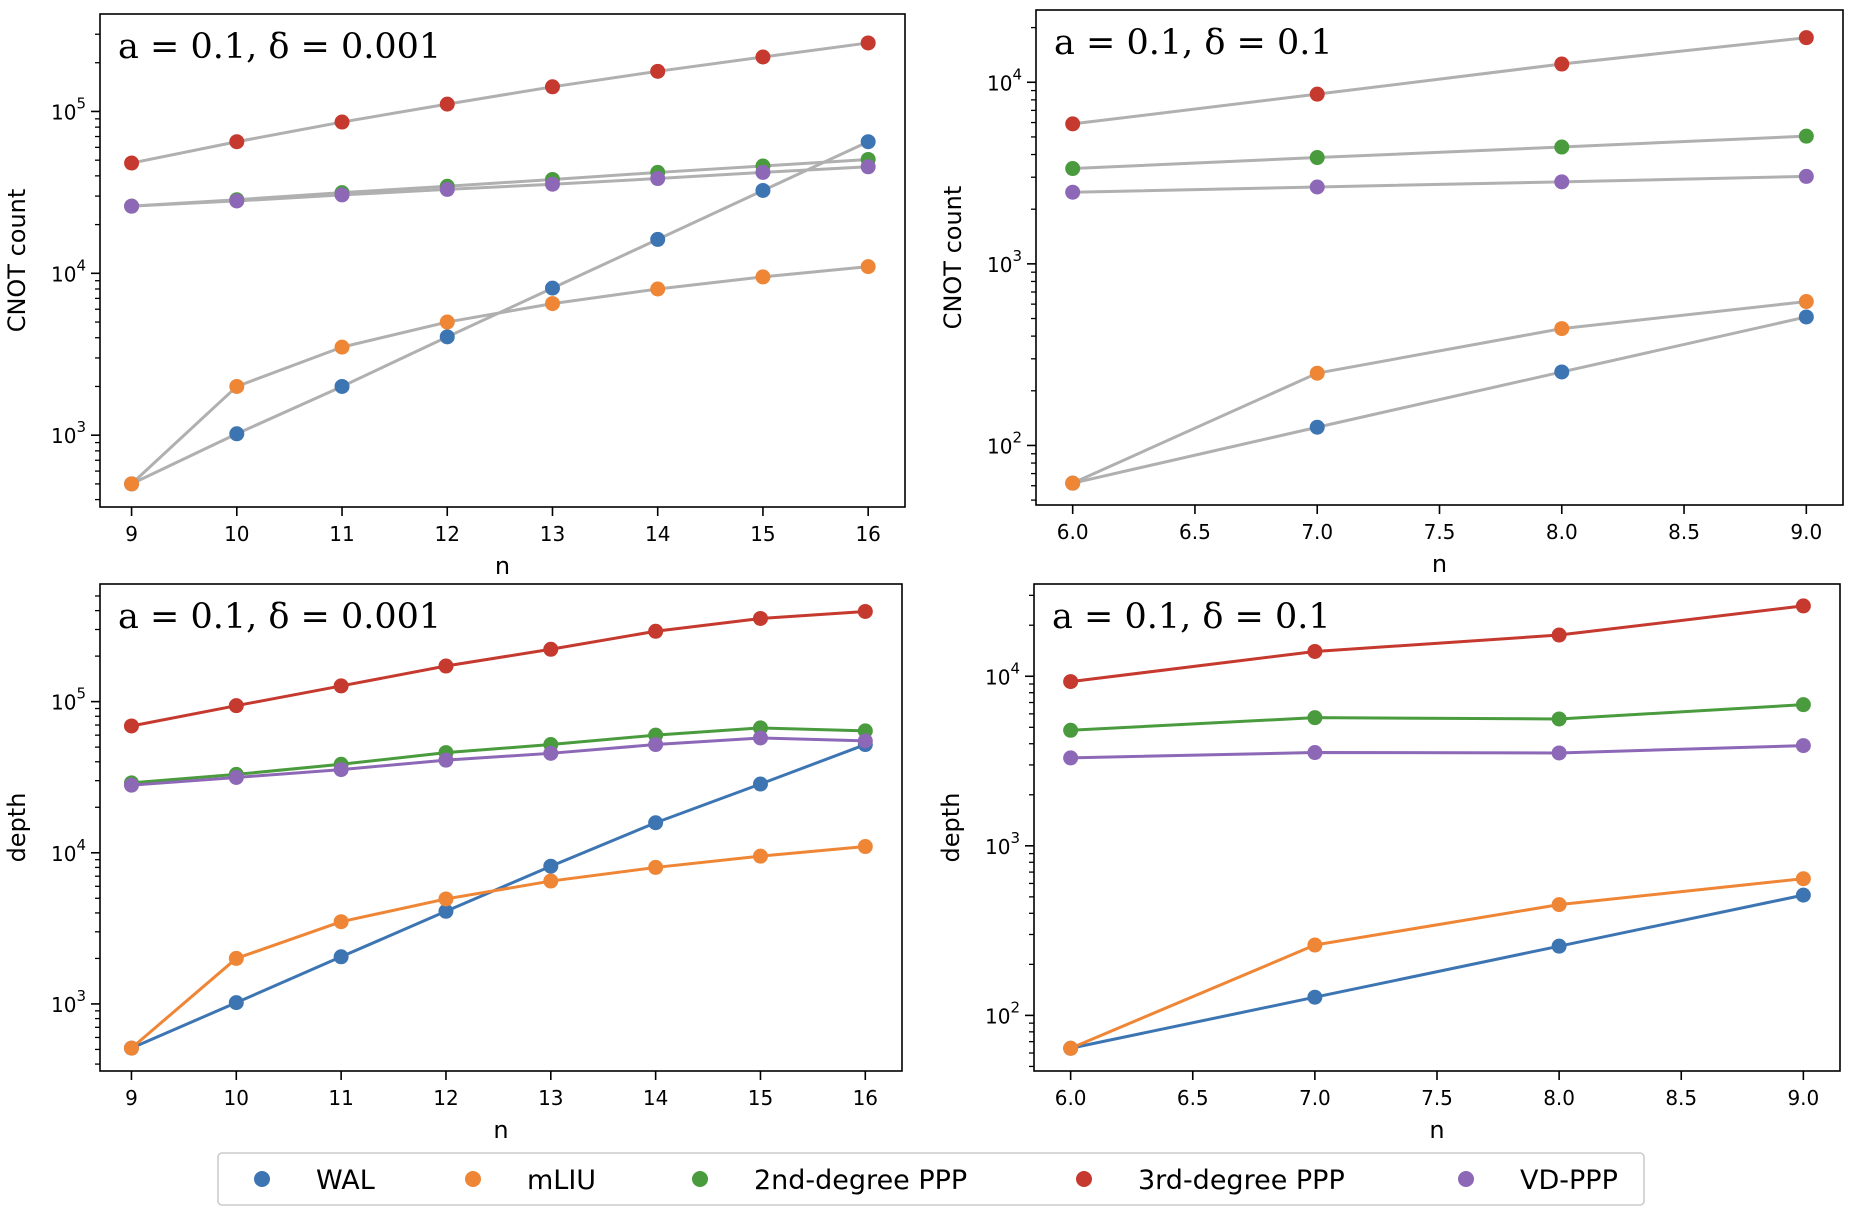 The width and height of the screenshot is (1850, 1212). Describe the element at coordinates (657, 534) in the screenshot. I see `x-tick-label: 14` at that location.